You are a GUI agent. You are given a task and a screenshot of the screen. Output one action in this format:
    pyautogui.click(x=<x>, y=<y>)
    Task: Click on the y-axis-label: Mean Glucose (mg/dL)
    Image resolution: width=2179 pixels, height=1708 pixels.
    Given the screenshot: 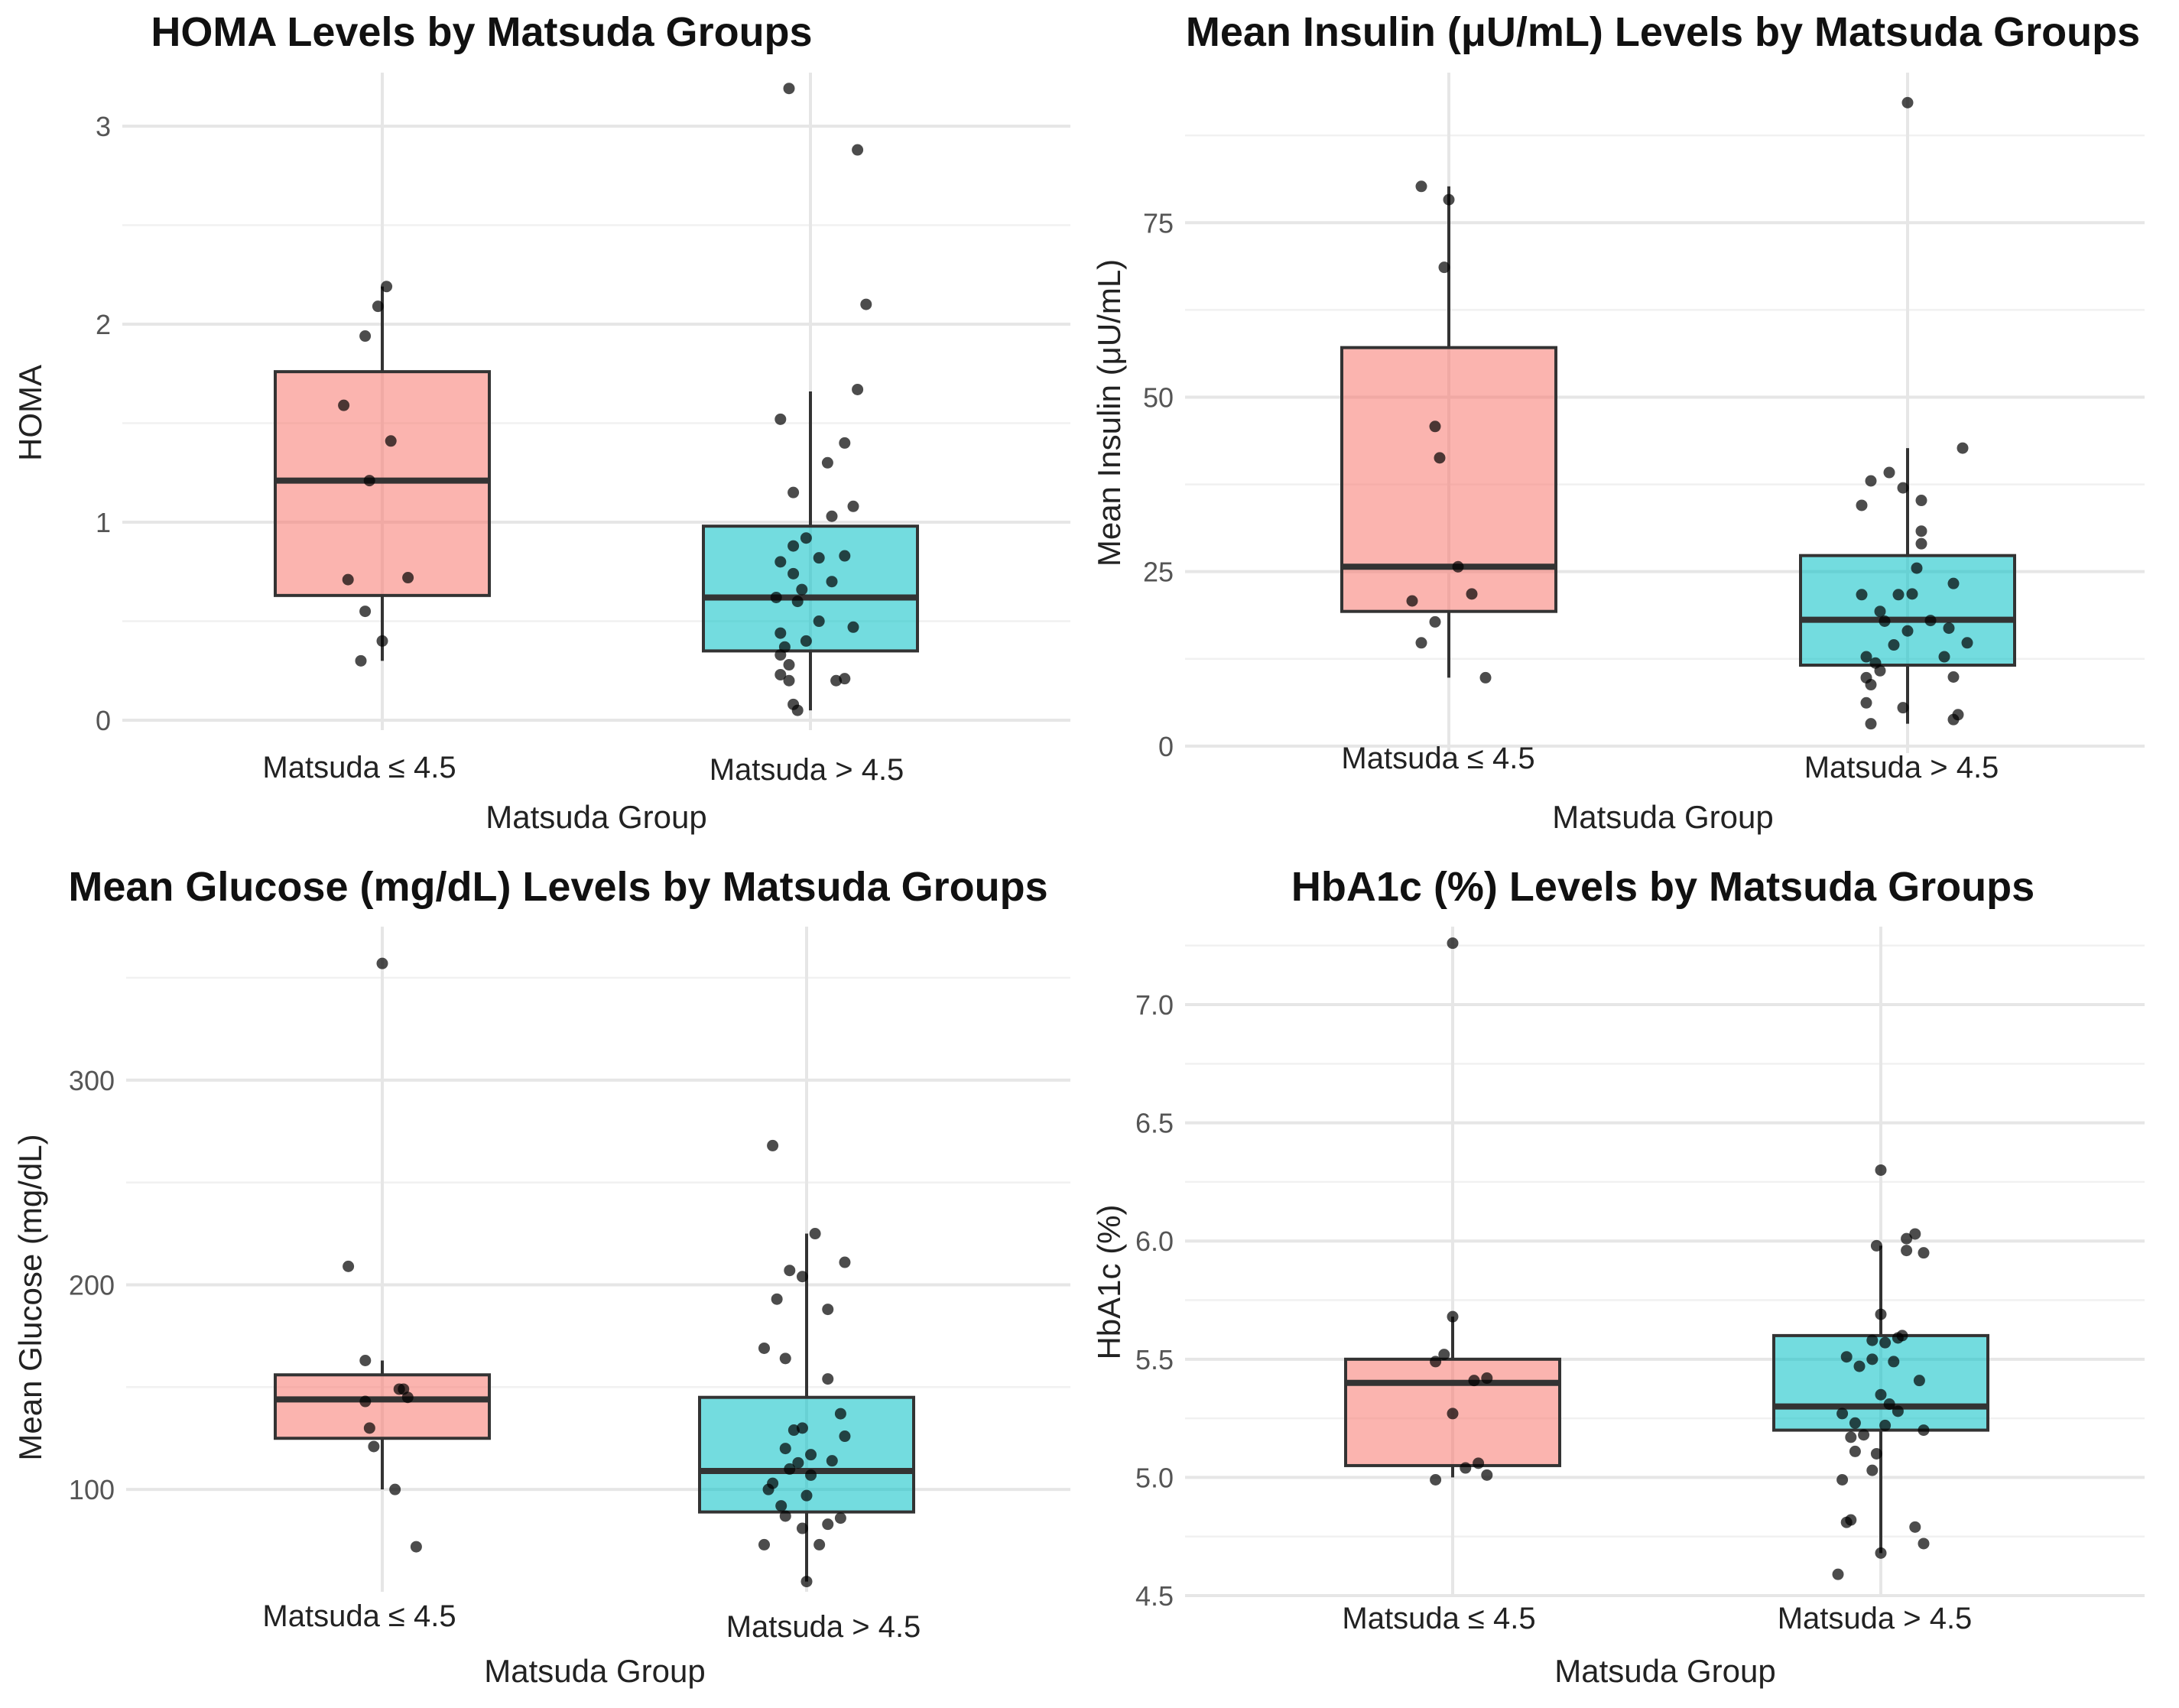 What is the action you would take?
    pyautogui.click(x=30, y=1297)
    